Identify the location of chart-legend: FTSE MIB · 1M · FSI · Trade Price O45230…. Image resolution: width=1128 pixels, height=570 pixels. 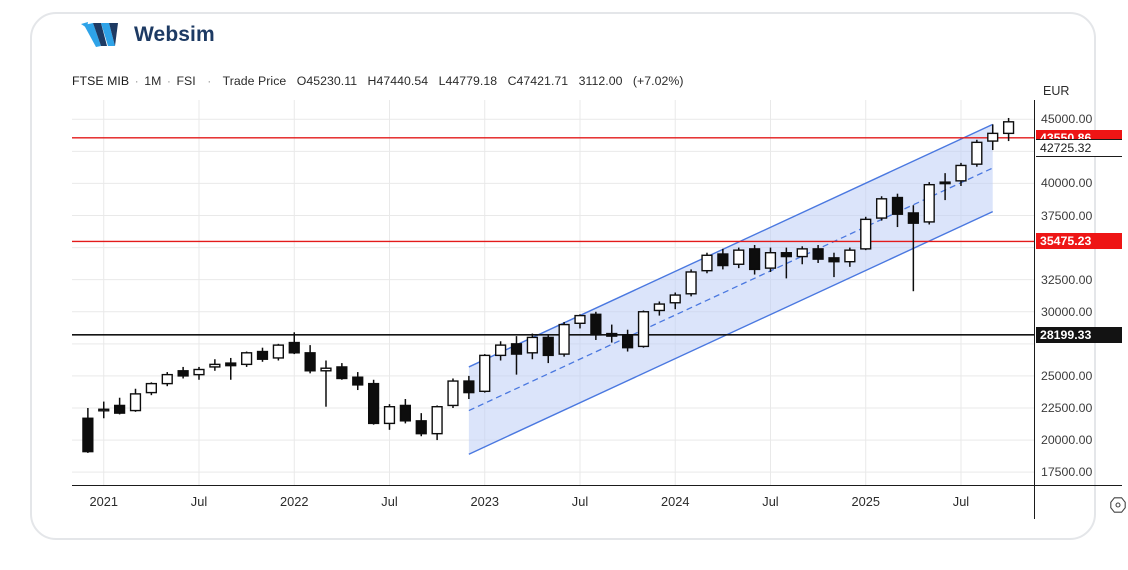
(378, 81).